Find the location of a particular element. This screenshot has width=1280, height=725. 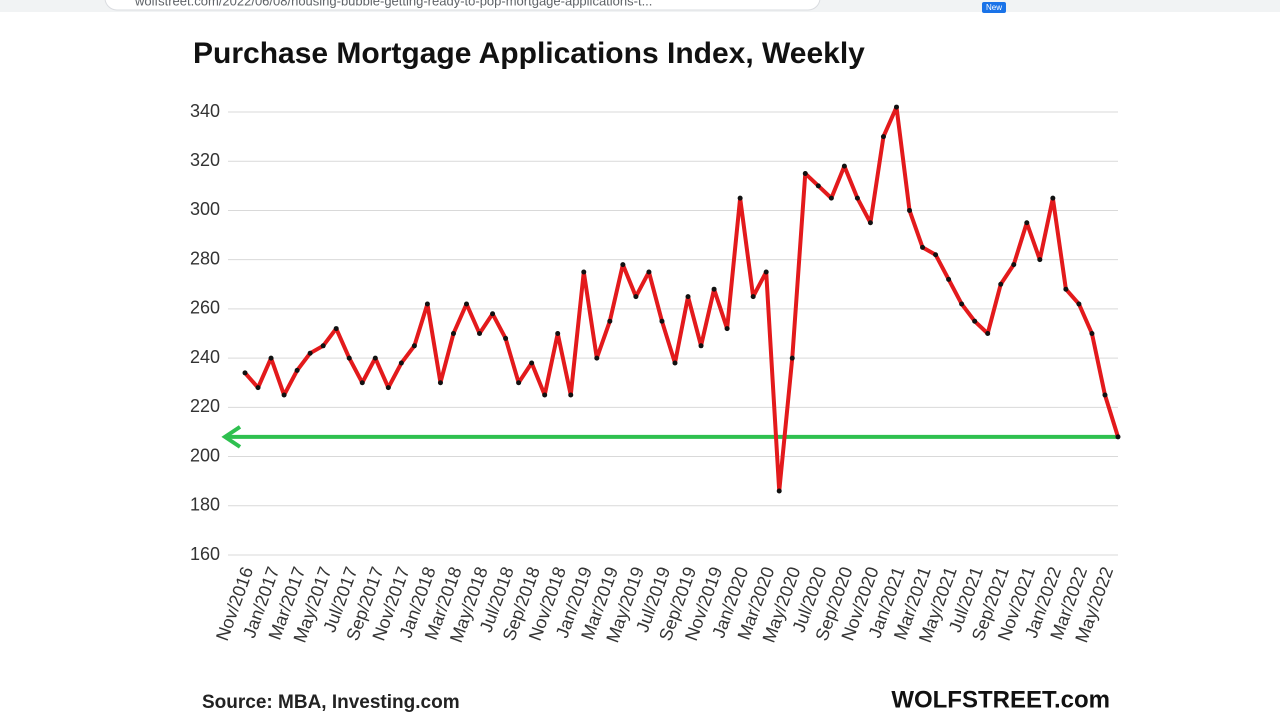

y-tick-label: 280 is located at coordinates (205, 258).